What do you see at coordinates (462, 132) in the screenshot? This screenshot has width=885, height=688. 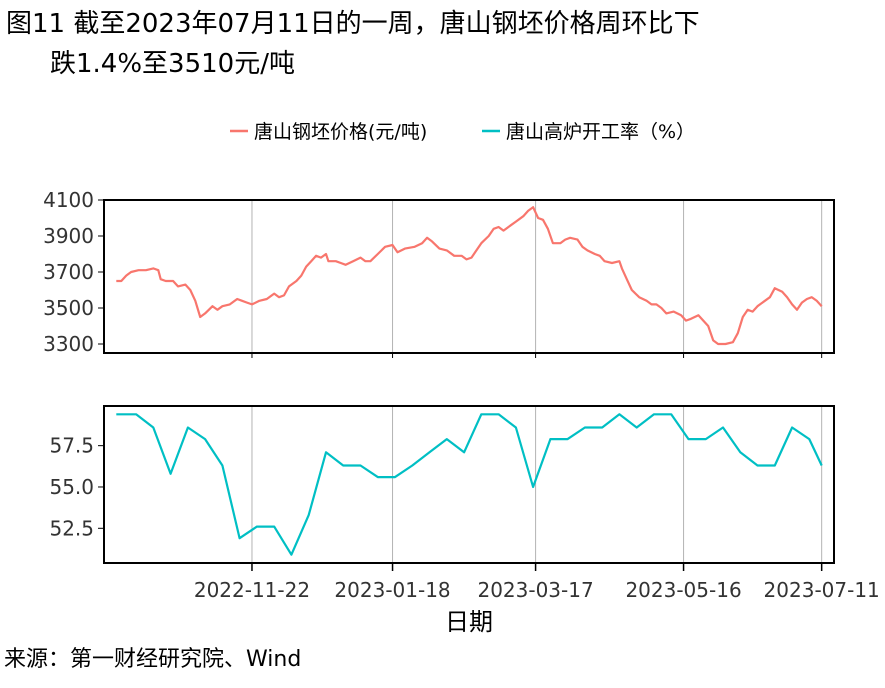 I see `legend: 唐山钢坯价格(元/吨) 唐山高炉开工率（%）` at bounding box center [462, 132].